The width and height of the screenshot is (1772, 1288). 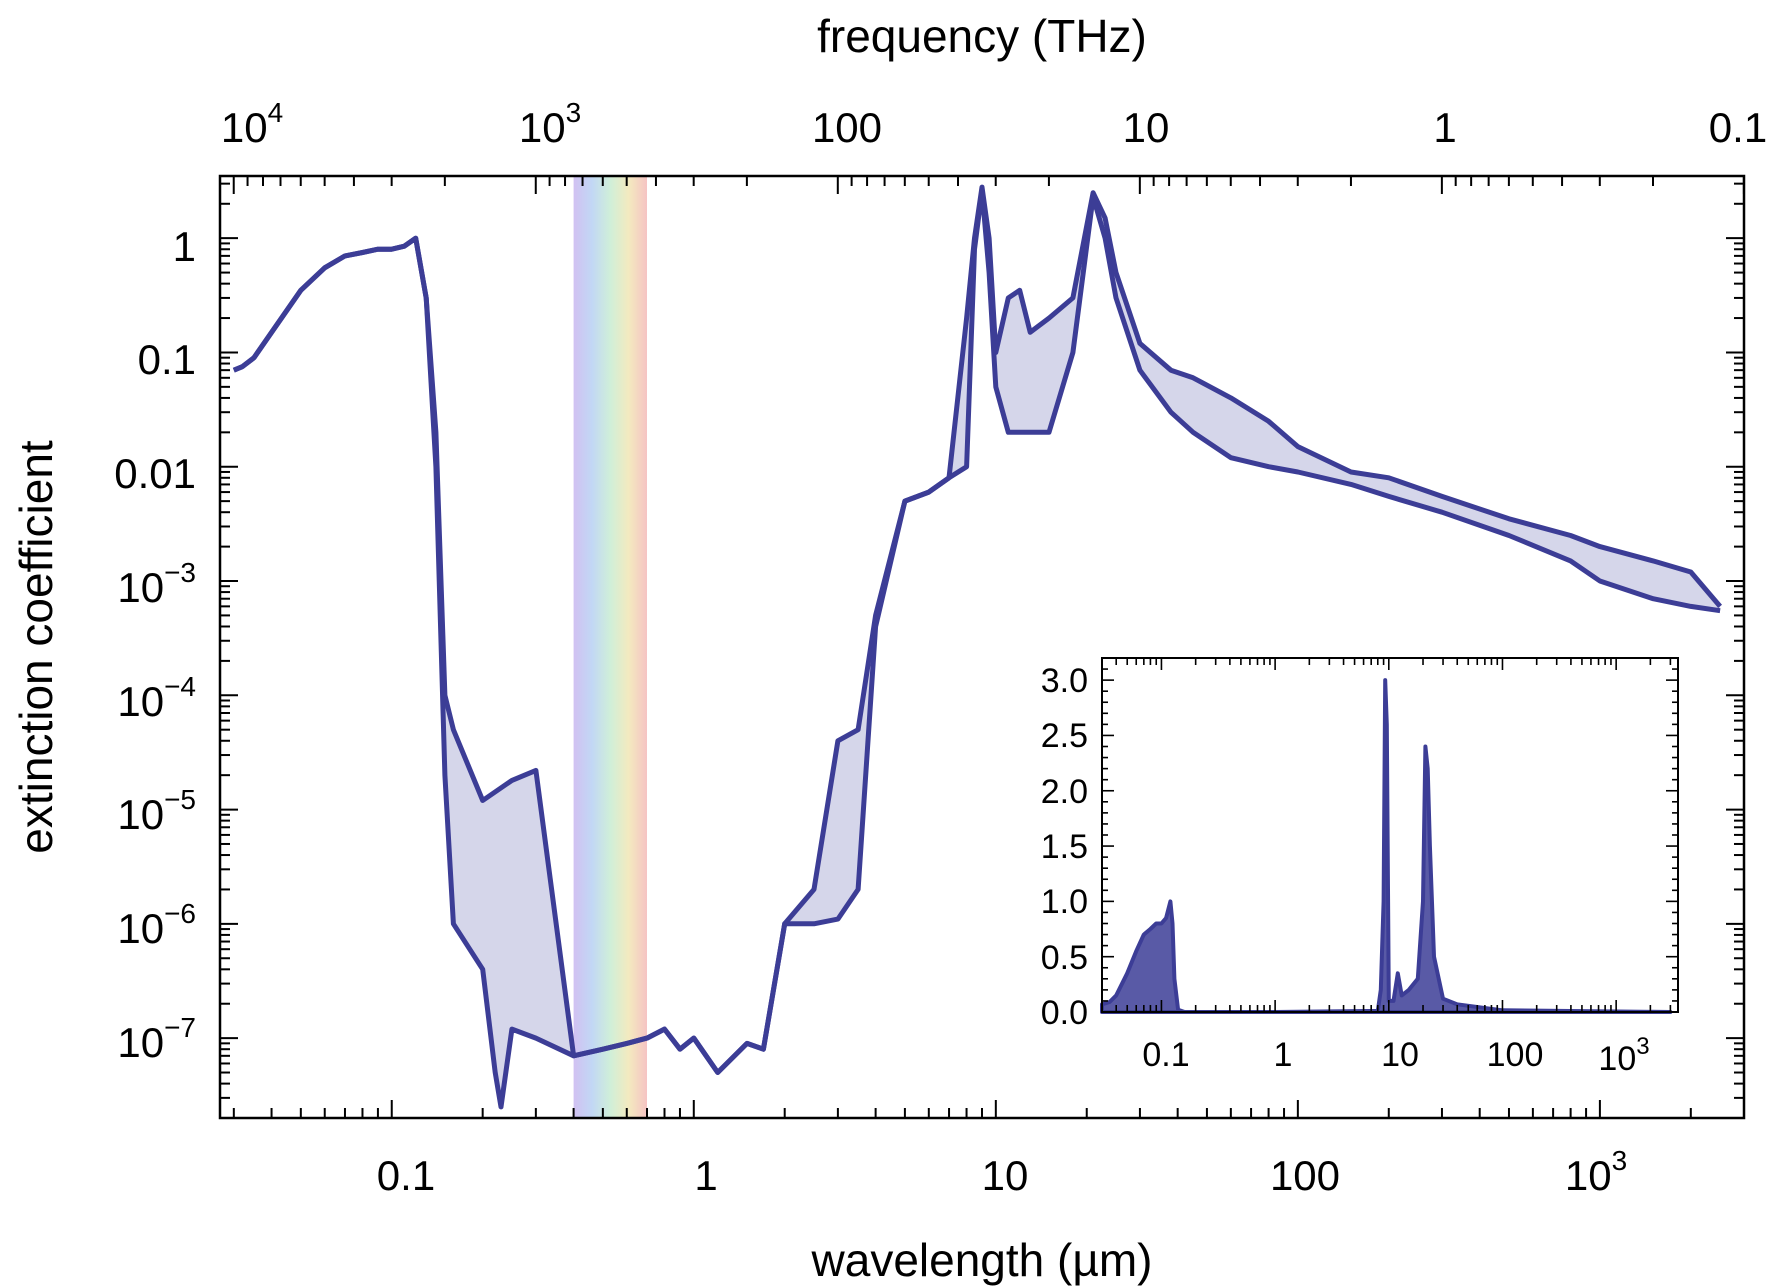 I want to click on x-tick-100: 100, so click(x=1305, y=1175).